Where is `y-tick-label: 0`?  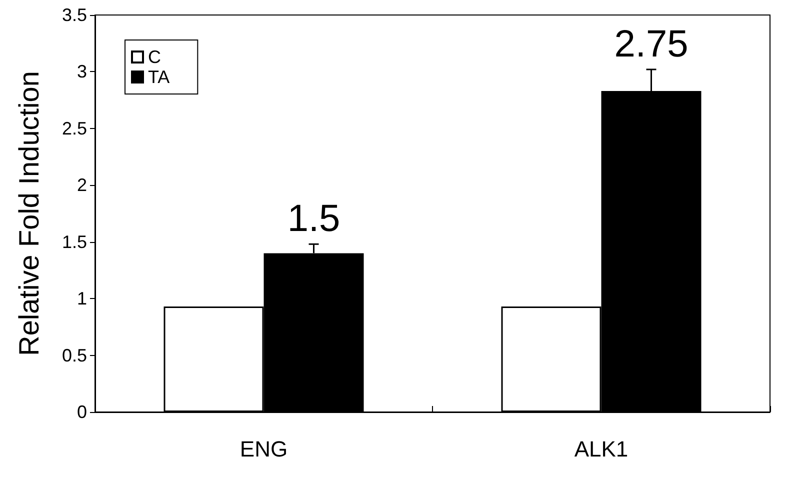
y-tick-label: 0 is located at coordinates (81, 412).